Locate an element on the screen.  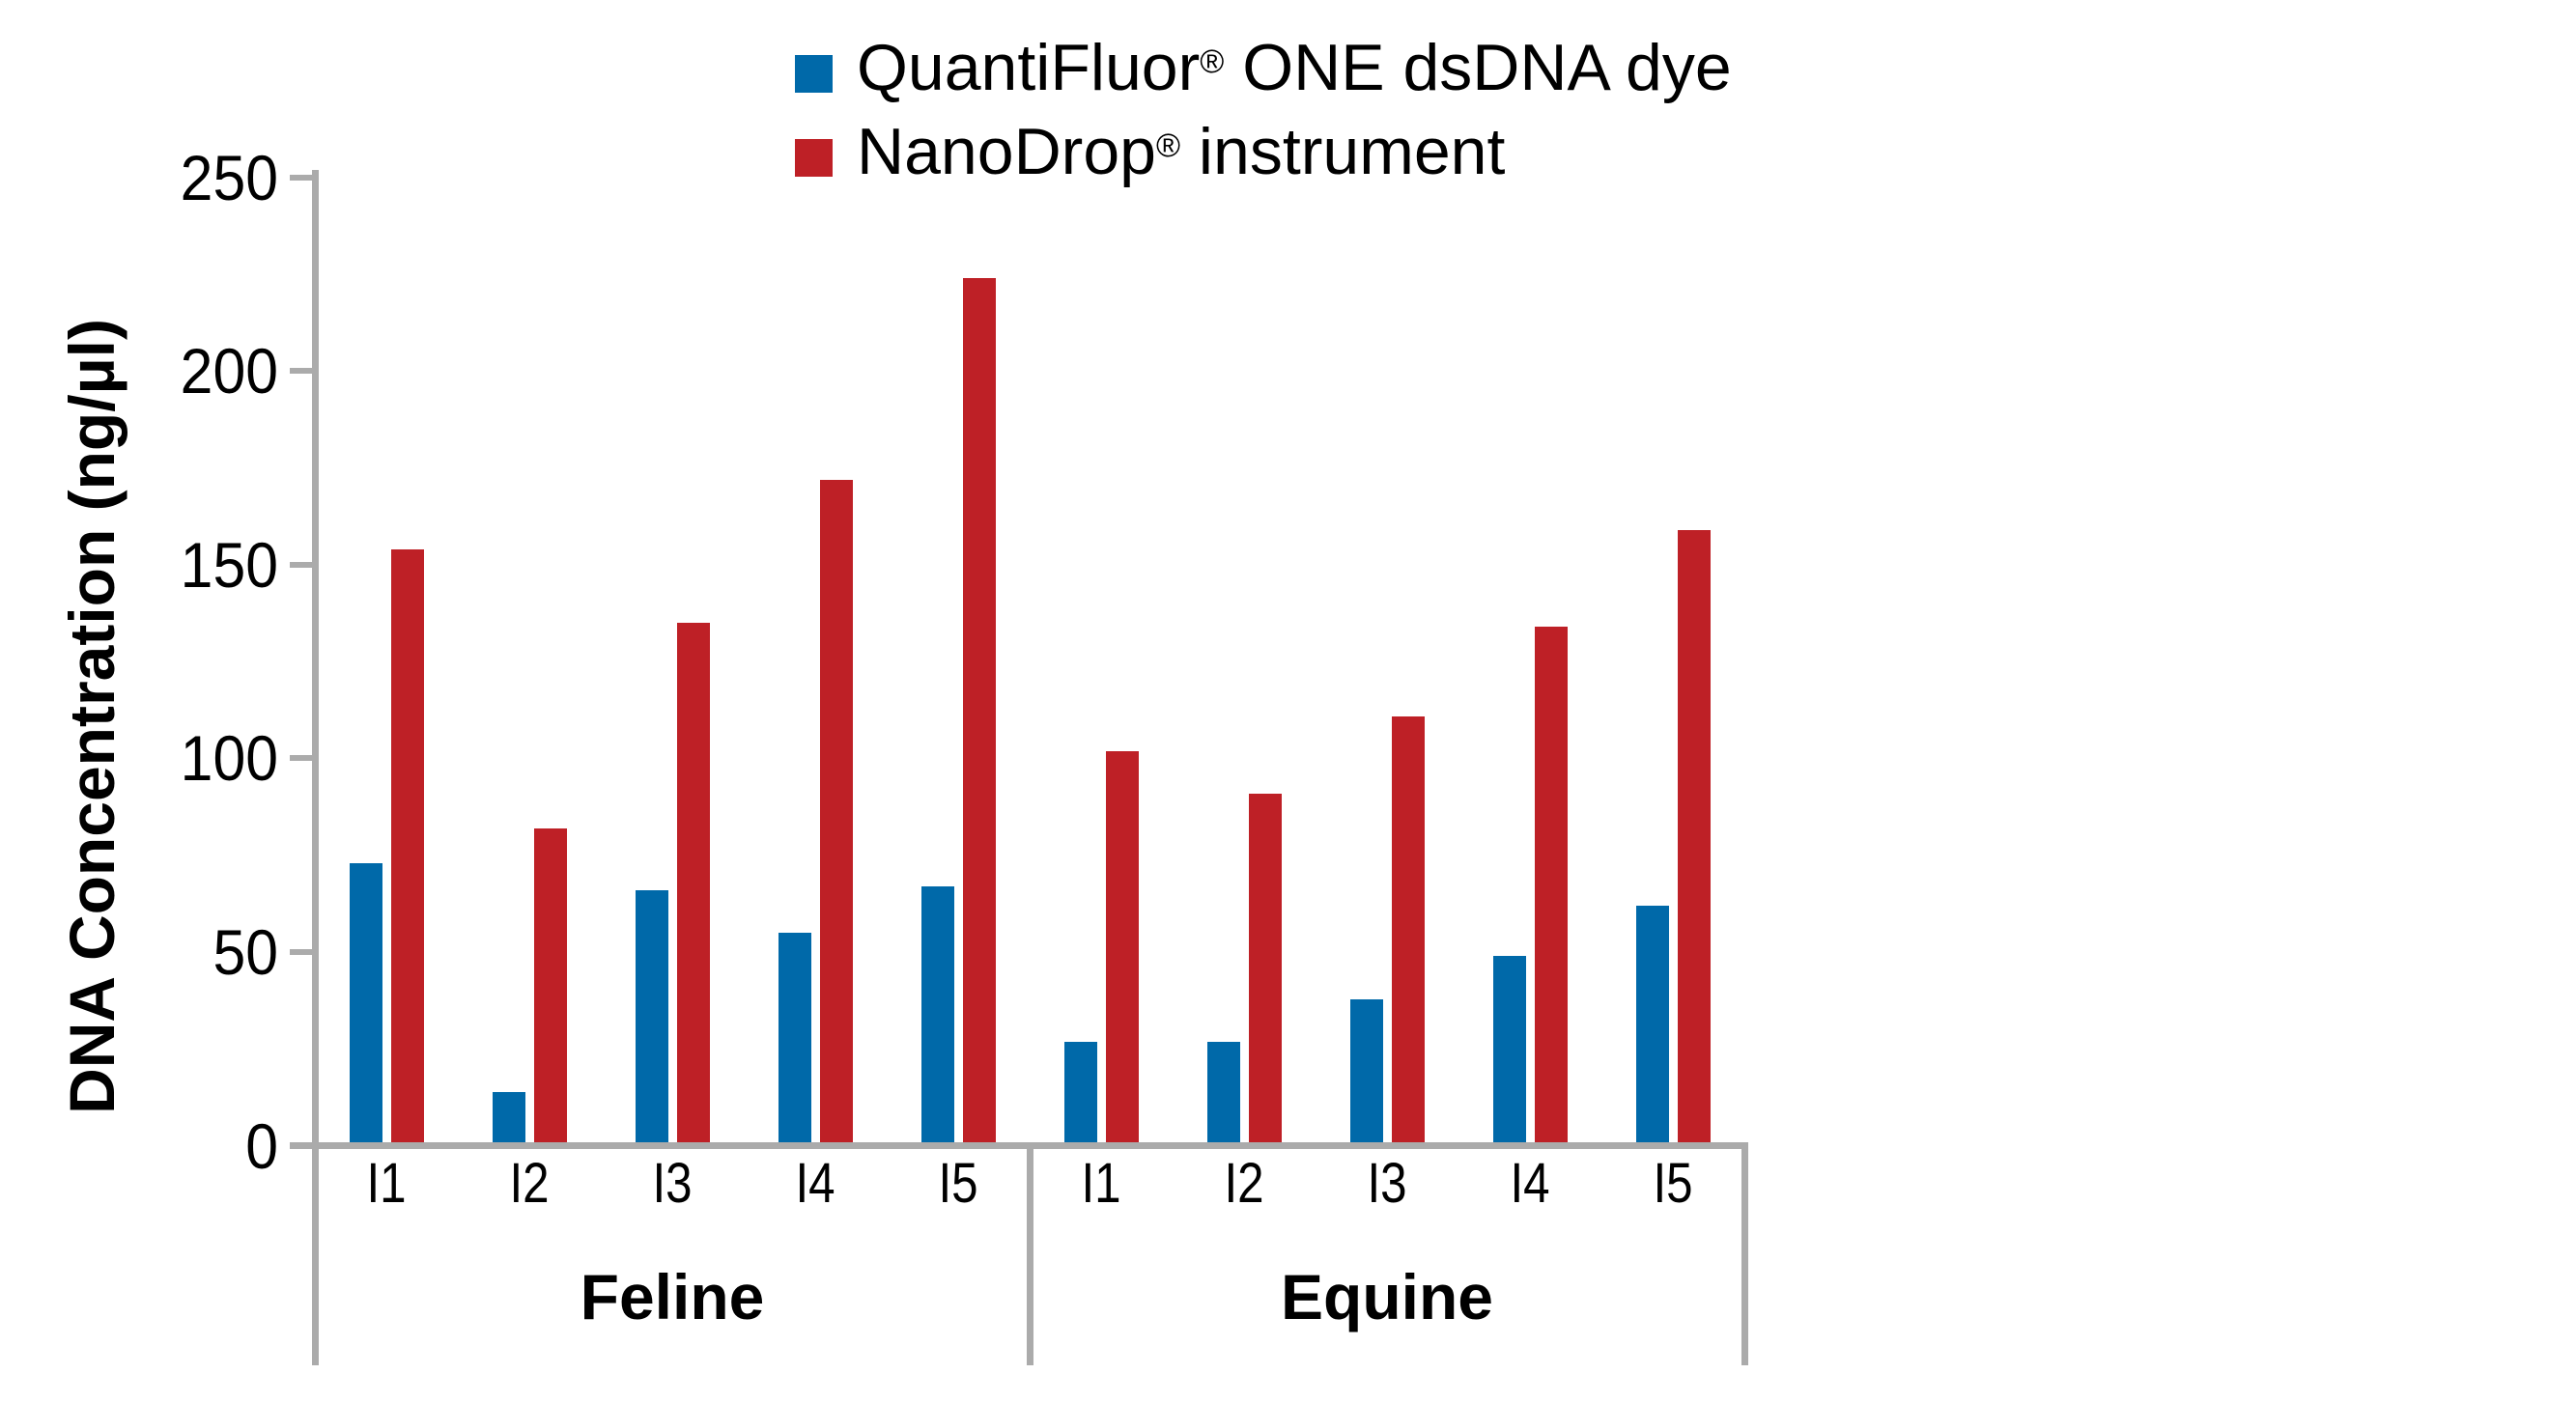
bar-nanodrop-equine-i3 is located at coordinates (1408, 928).